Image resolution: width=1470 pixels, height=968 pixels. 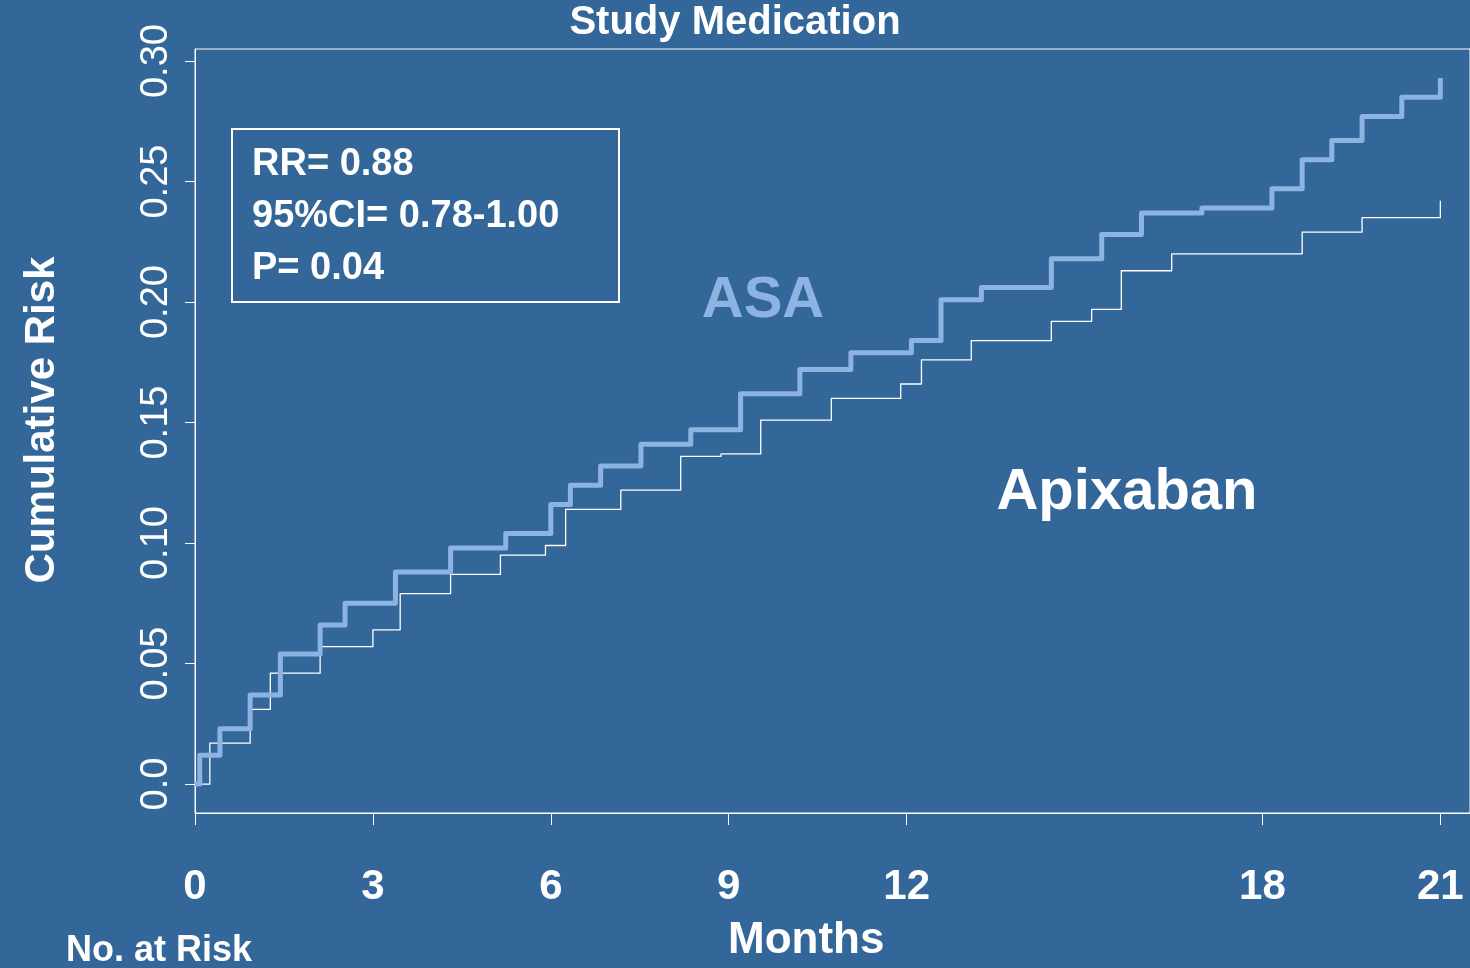 What do you see at coordinates (160, 947) in the screenshot?
I see `text: No. at Risk` at bounding box center [160, 947].